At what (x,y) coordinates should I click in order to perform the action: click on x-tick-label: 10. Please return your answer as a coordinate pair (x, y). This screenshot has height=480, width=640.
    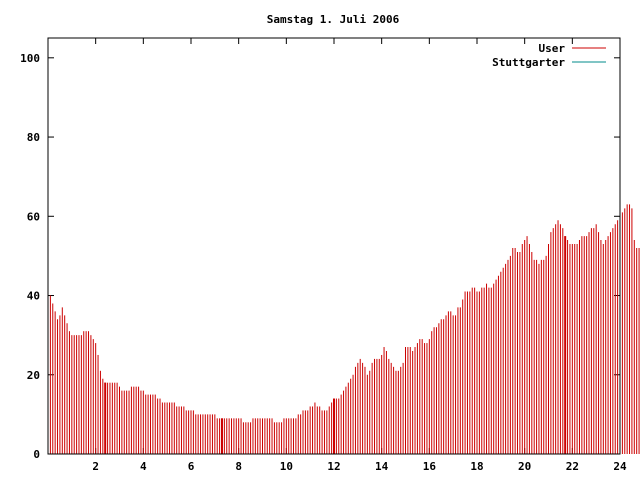
    Looking at the image, I should click on (286, 466).